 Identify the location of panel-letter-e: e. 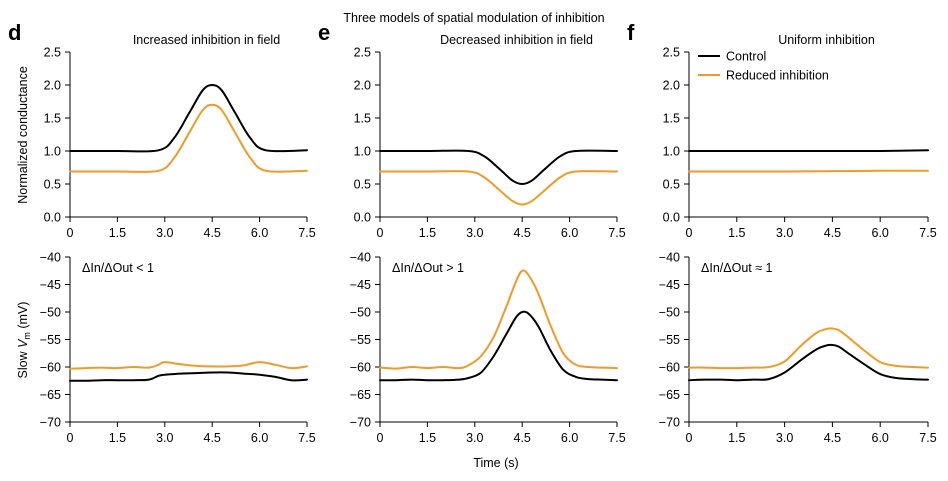
(324, 32).